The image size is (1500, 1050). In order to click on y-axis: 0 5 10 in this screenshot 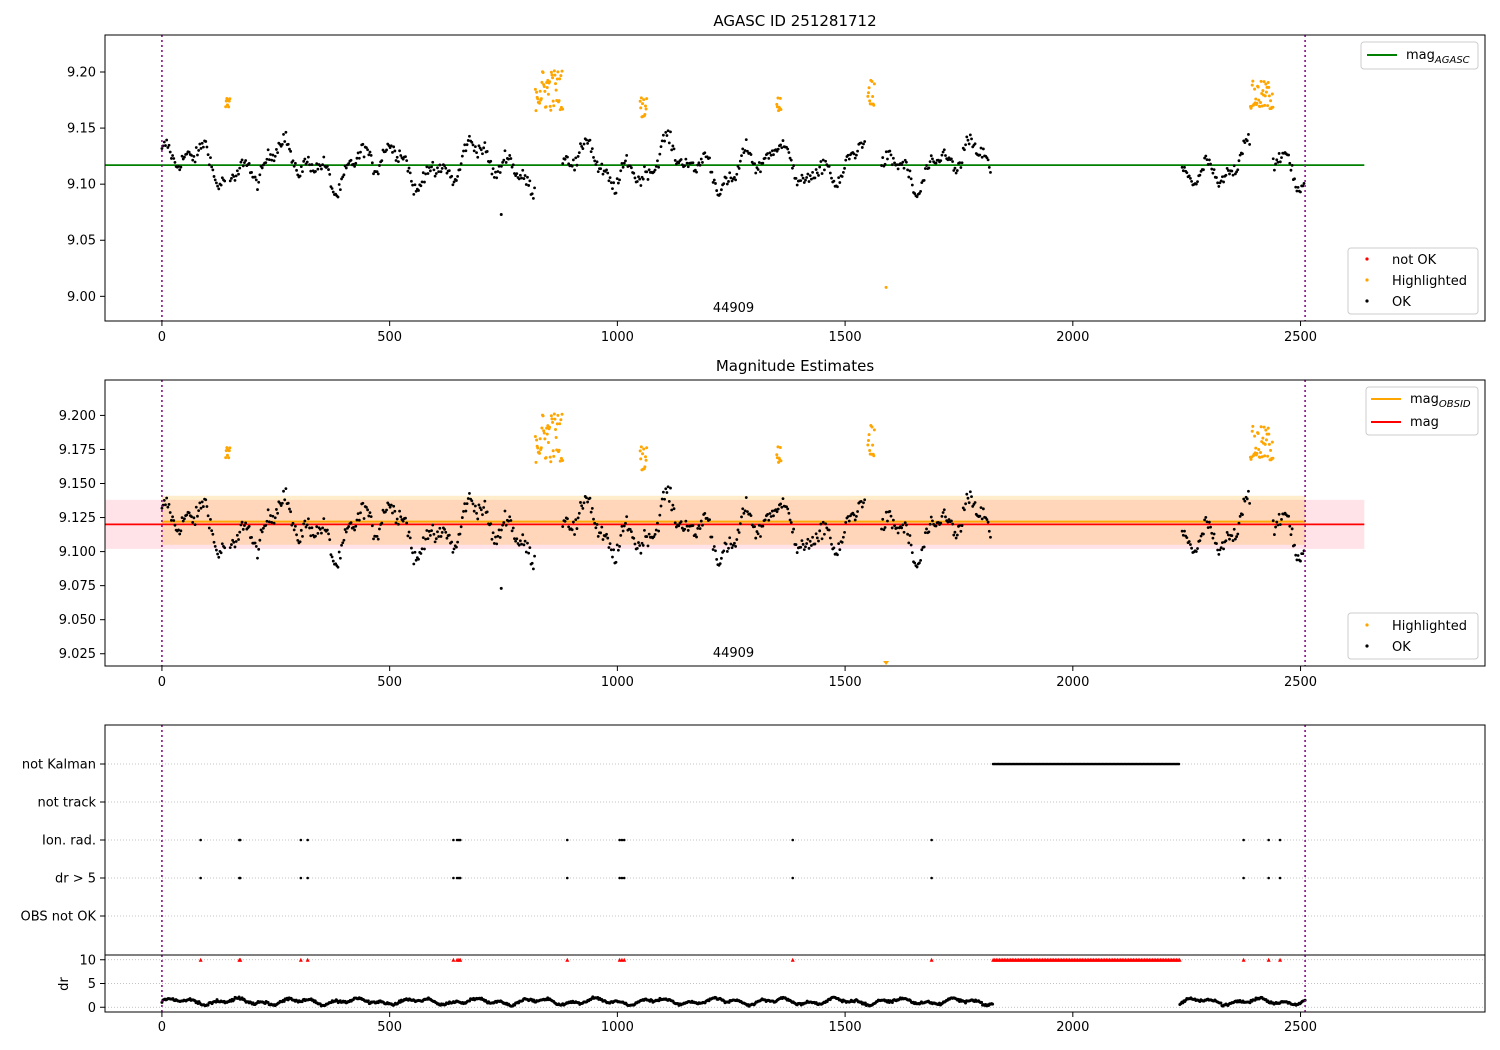, I will do `click(92, 984)`.